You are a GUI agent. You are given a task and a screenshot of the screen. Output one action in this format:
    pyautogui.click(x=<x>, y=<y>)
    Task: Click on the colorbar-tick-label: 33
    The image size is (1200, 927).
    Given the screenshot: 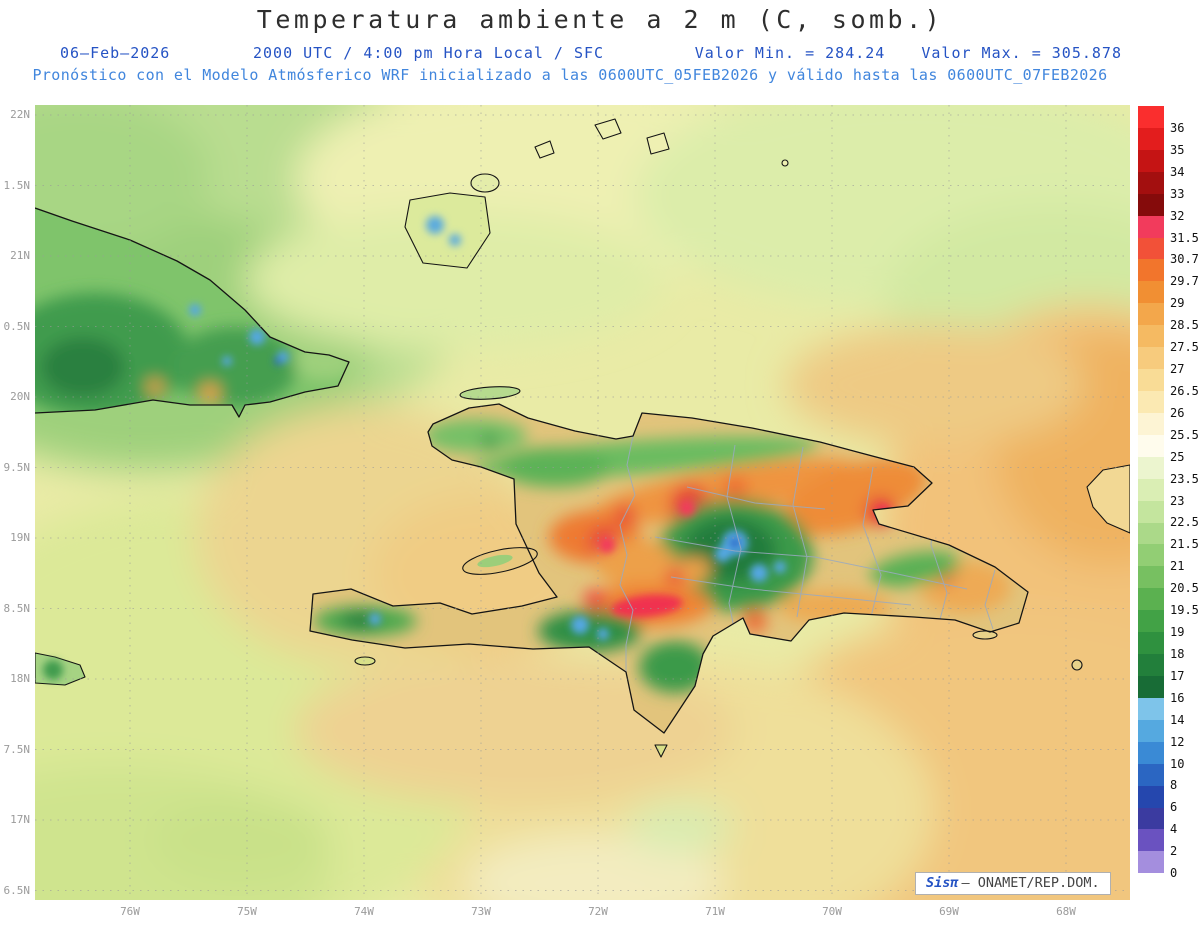 What is the action you would take?
    pyautogui.click(x=1177, y=193)
    